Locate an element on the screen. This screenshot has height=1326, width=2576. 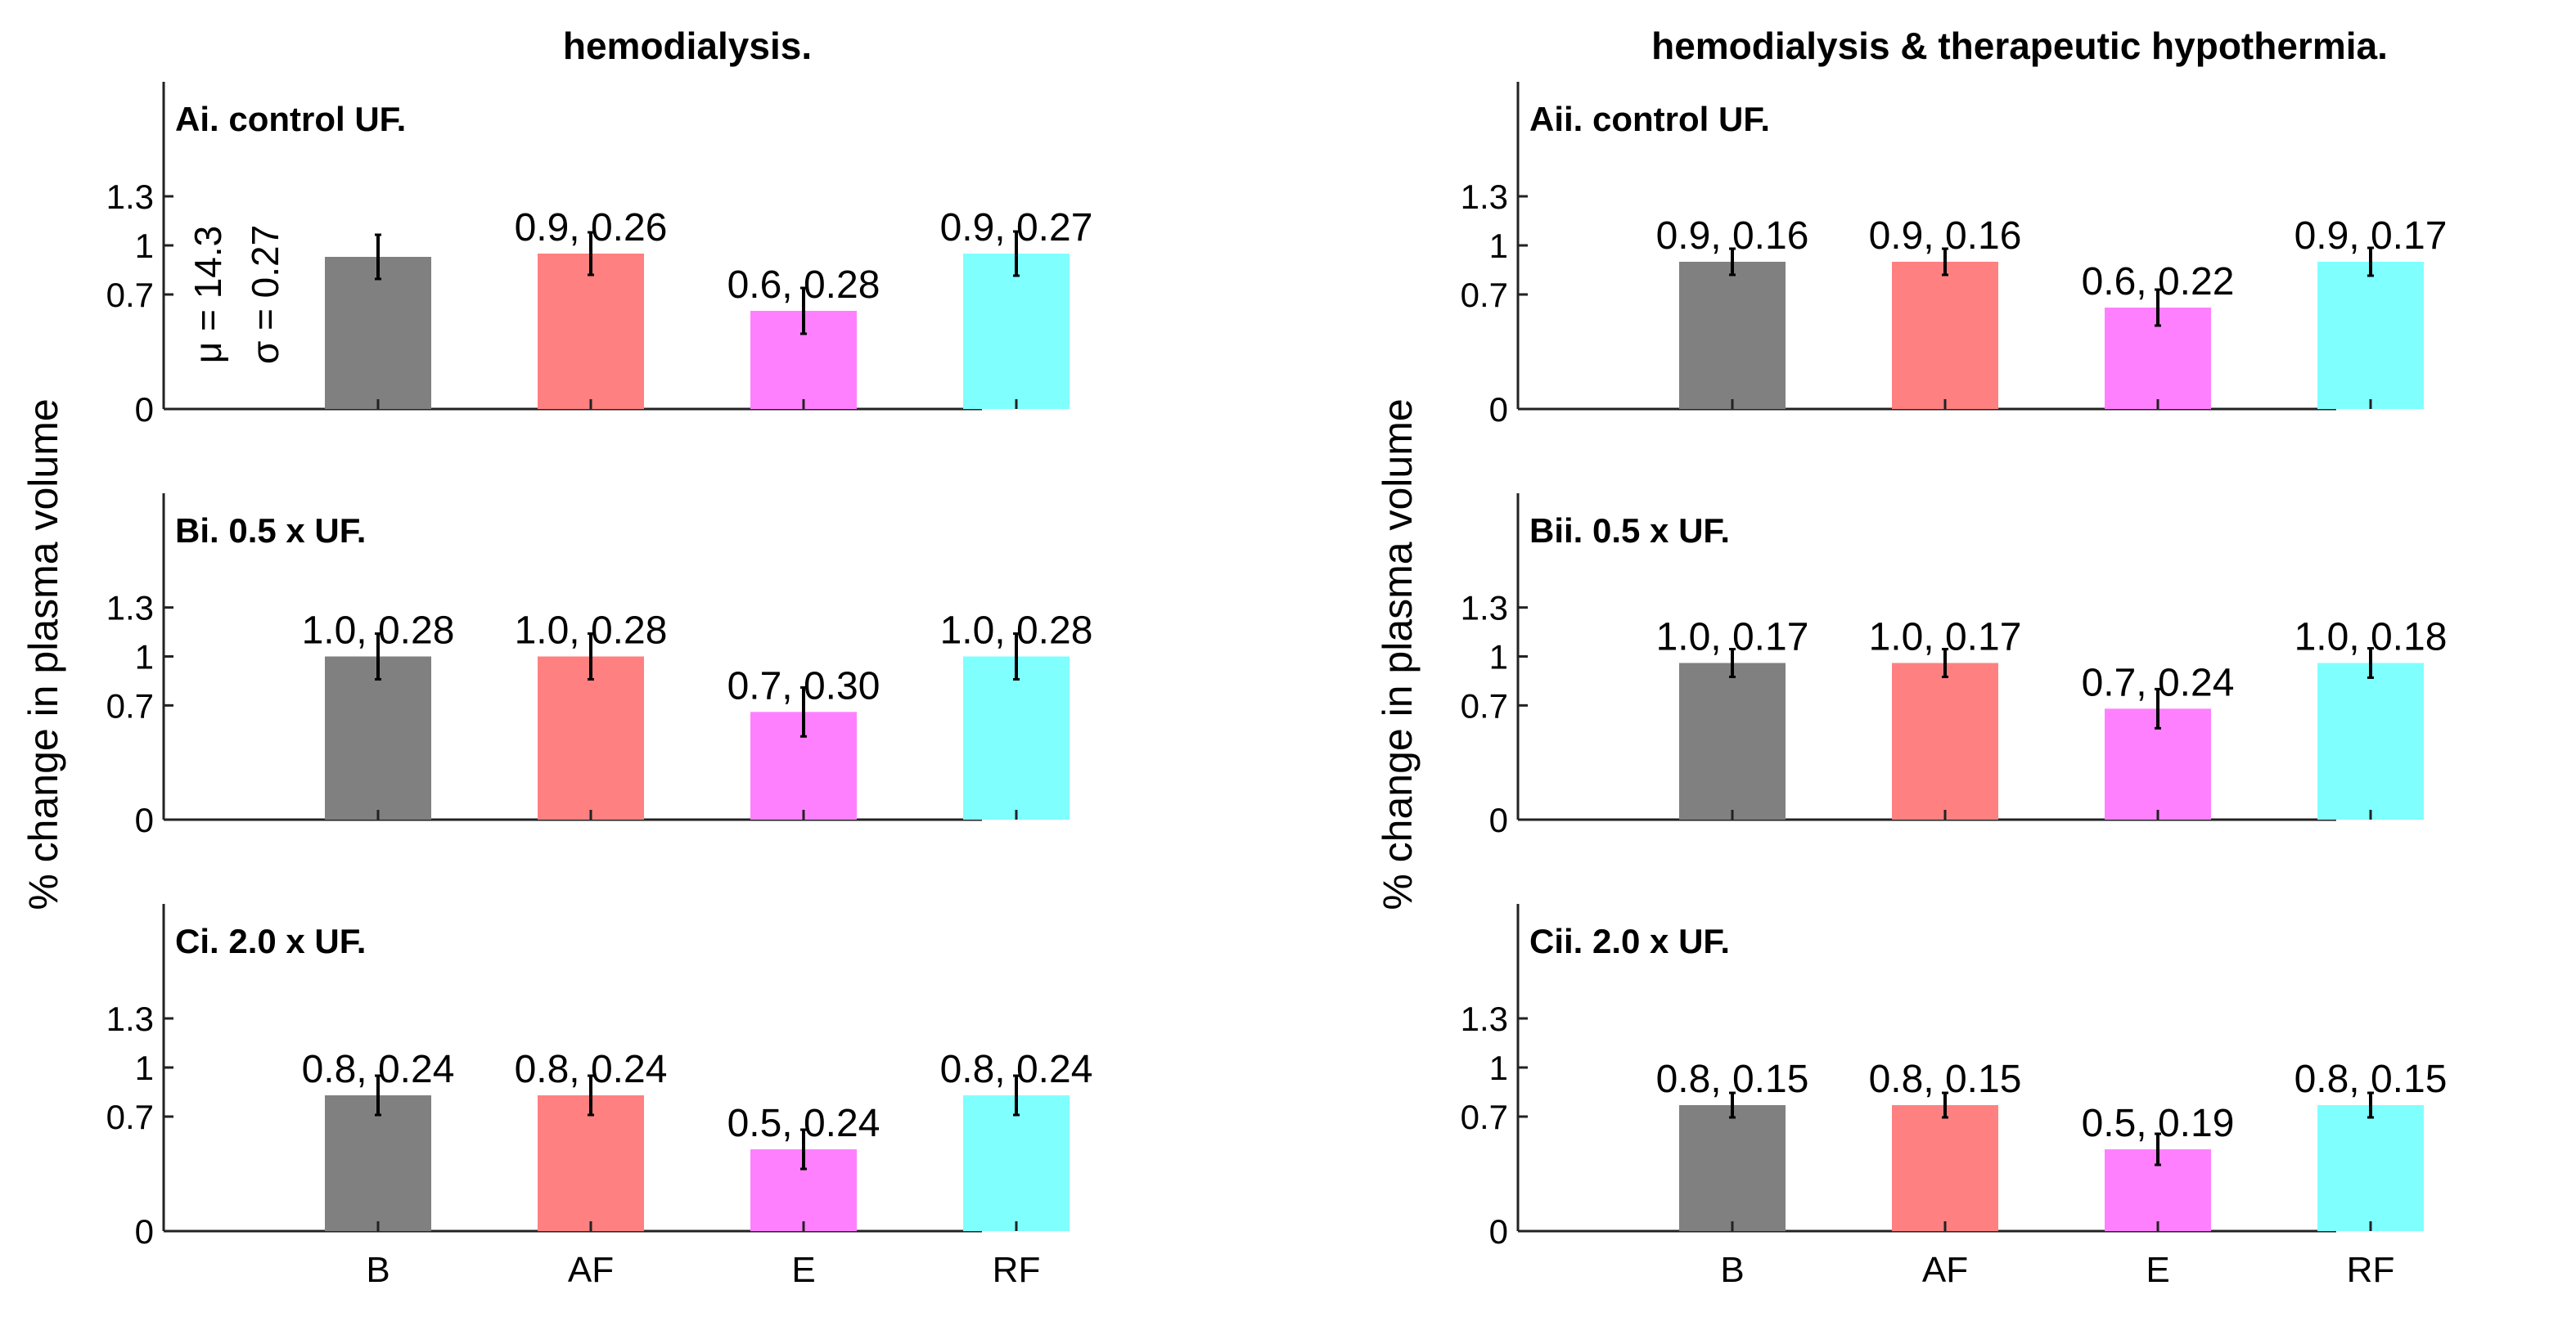
data-label: 0.6, 0.22 is located at coordinates (2158, 281).